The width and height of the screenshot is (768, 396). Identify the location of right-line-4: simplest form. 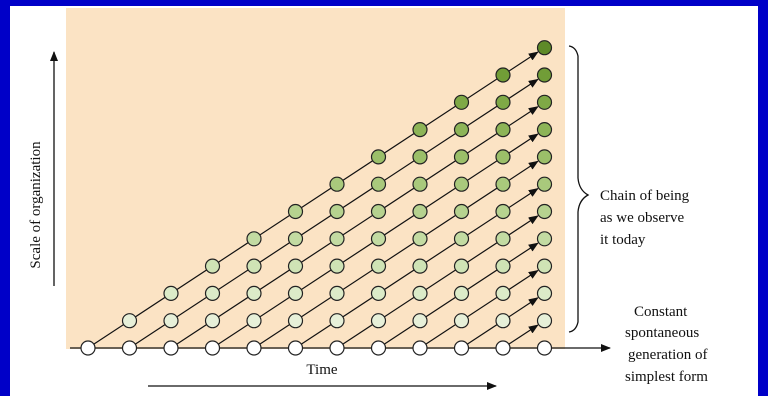
(666, 377).